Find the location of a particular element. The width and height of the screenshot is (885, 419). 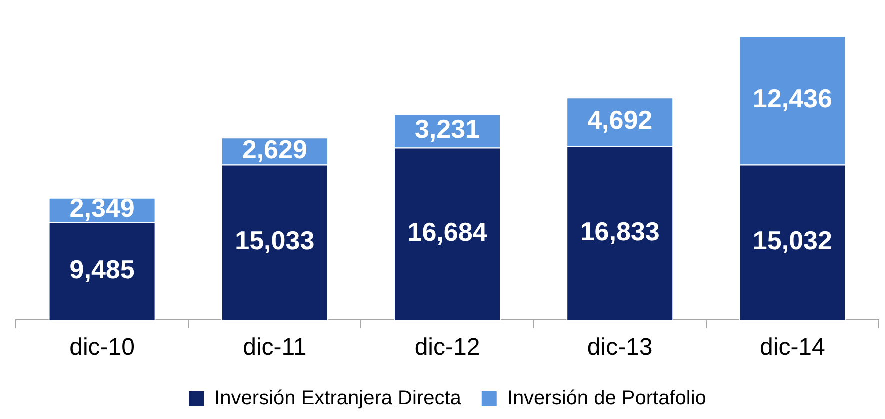

data-label: 4,692 is located at coordinates (620, 120).